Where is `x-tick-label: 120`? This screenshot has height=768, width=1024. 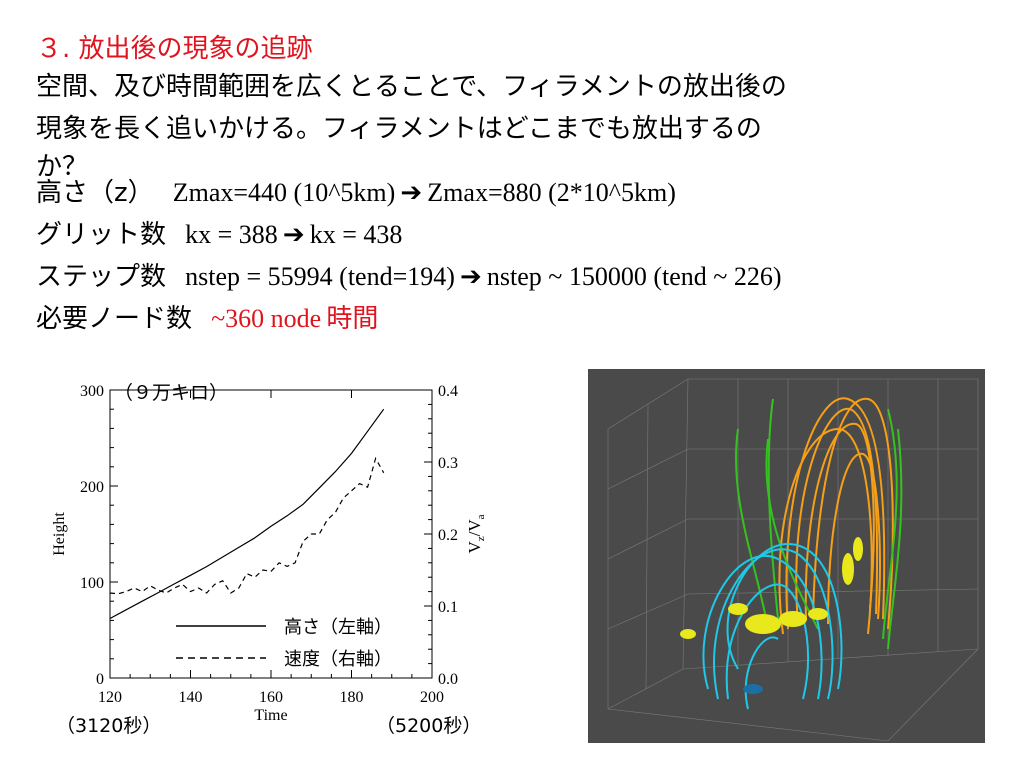 x-tick-label: 120 is located at coordinates (110, 697).